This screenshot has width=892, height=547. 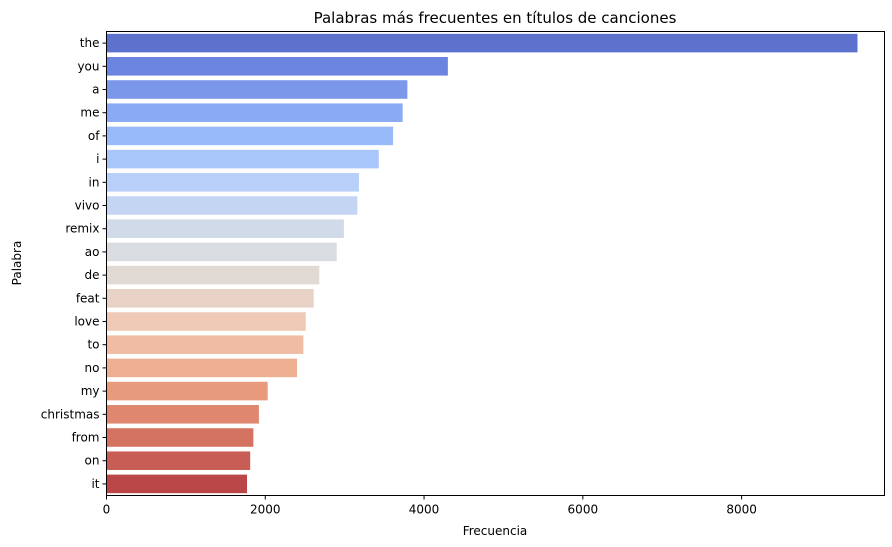 What do you see at coordinates (250, 136) in the screenshot?
I see `bar-of` at bounding box center [250, 136].